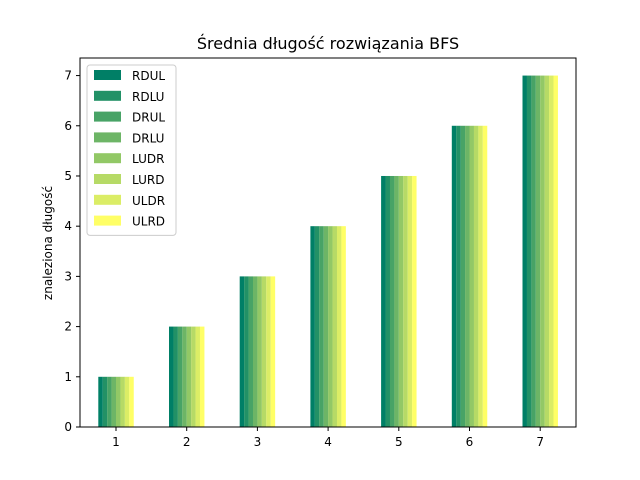 The image size is (640, 480). Describe the element at coordinates (48, 243) in the screenshot. I see `y-axis-label: znaleziona długość` at that location.